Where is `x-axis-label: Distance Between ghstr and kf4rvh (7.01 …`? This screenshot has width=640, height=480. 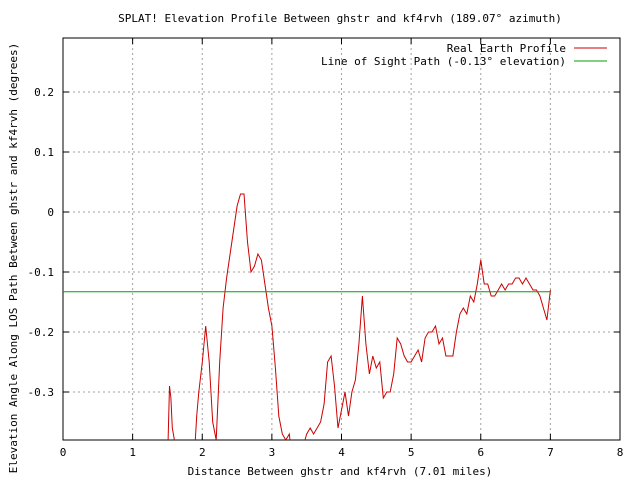 x-axis-label: Distance Between ghstr and kf4rvh (7.01 … is located at coordinates (340, 471).